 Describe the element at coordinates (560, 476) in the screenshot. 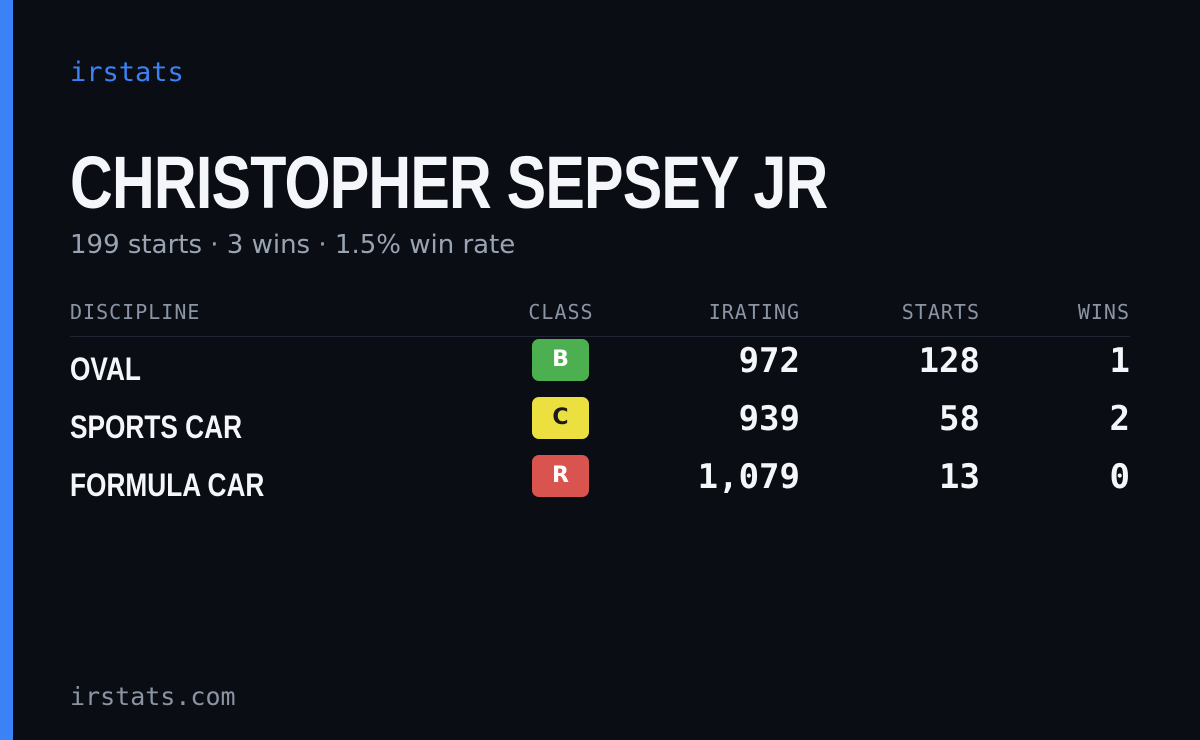

I see `license-class-badge: R` at that location.